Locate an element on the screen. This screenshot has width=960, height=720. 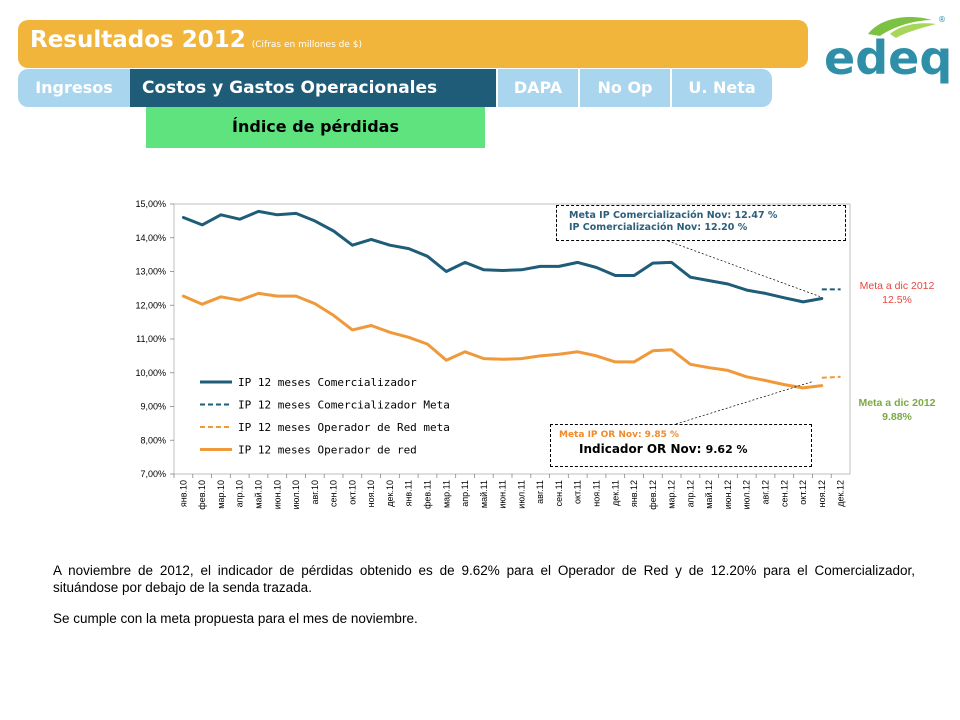
x-tick-label: май.10 is located at coordinates (259, 494).